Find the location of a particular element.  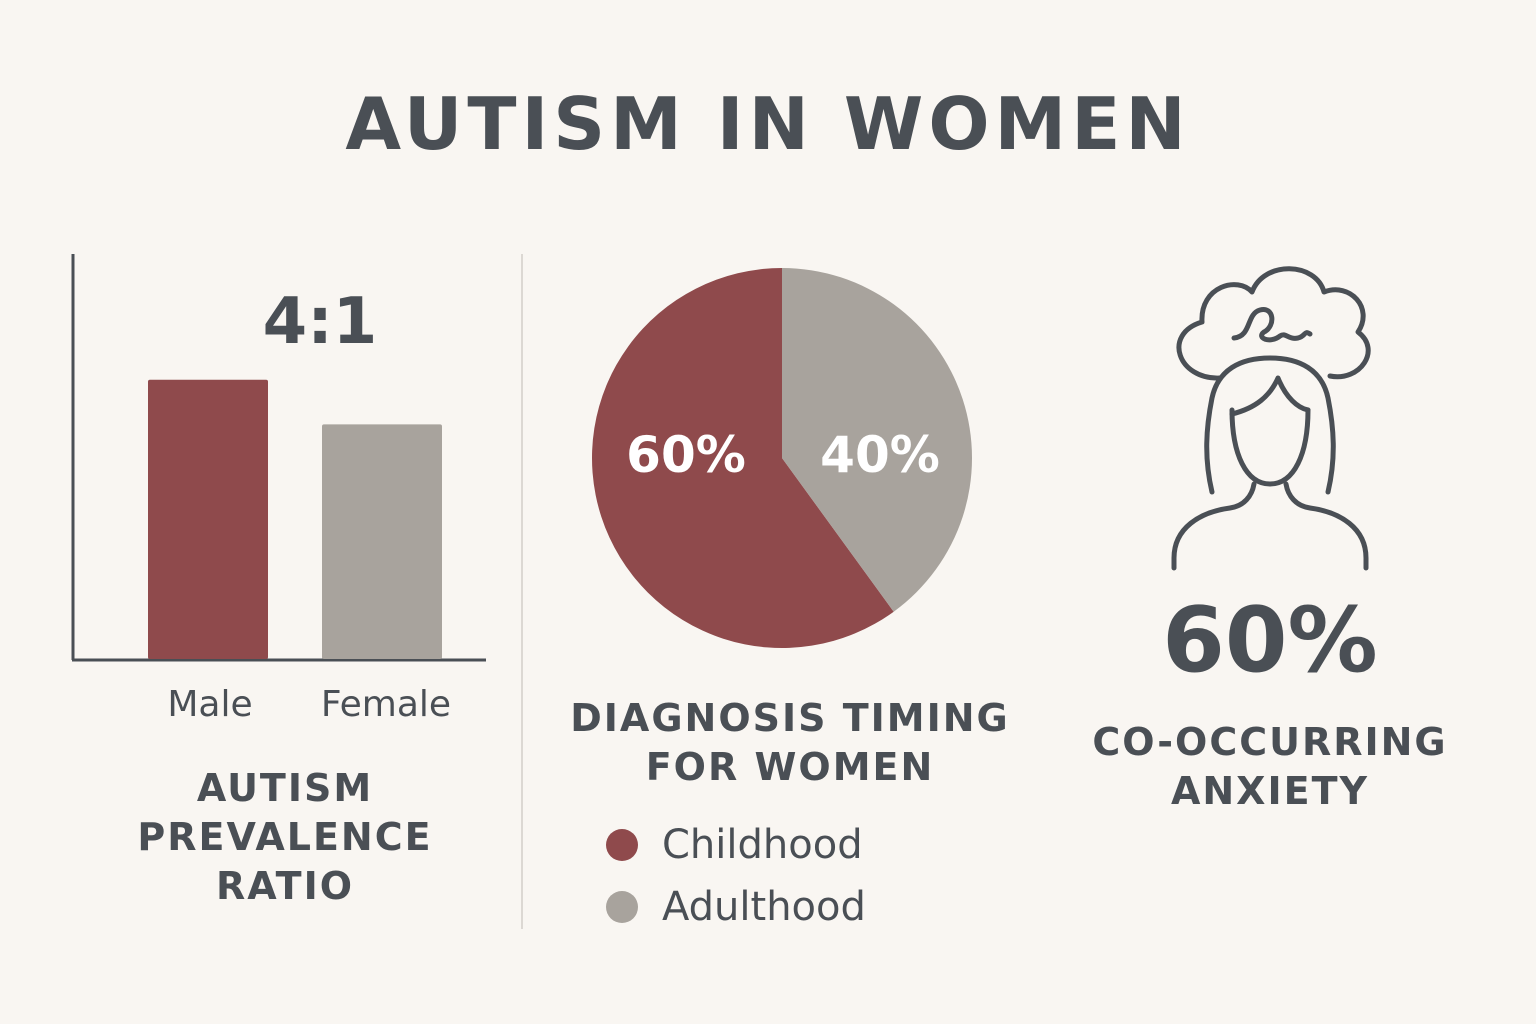

thought-cloud-outline is located at coordinates (1273, 323).